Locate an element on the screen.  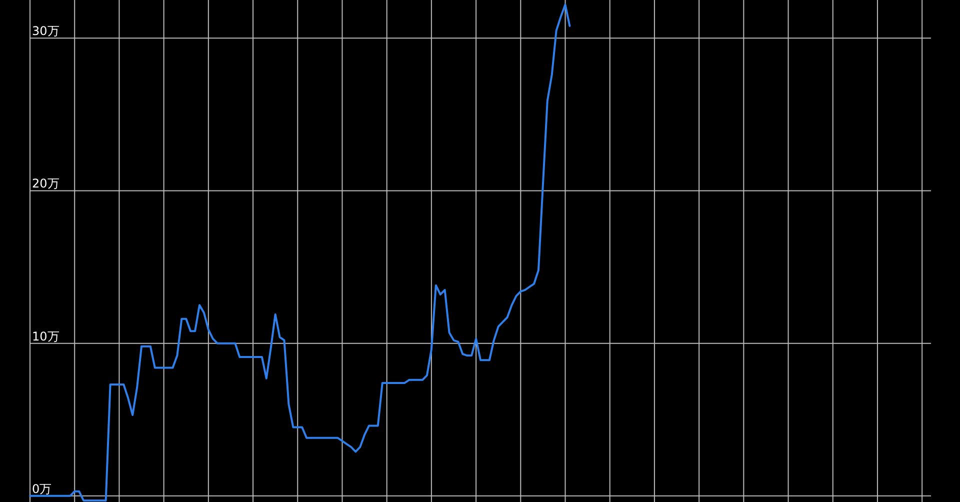
y-tick-label: 0万 is located at coordinates (42, 489).